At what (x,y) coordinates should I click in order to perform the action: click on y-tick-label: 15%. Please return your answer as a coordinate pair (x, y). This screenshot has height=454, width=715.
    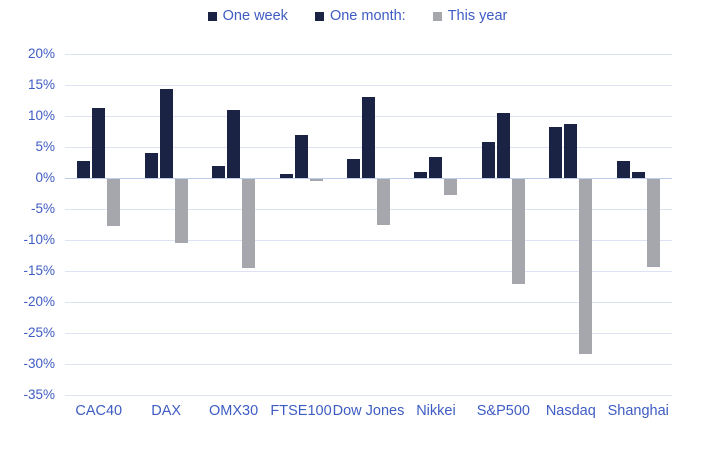
    Looking at the image, I should click on (41, 84).